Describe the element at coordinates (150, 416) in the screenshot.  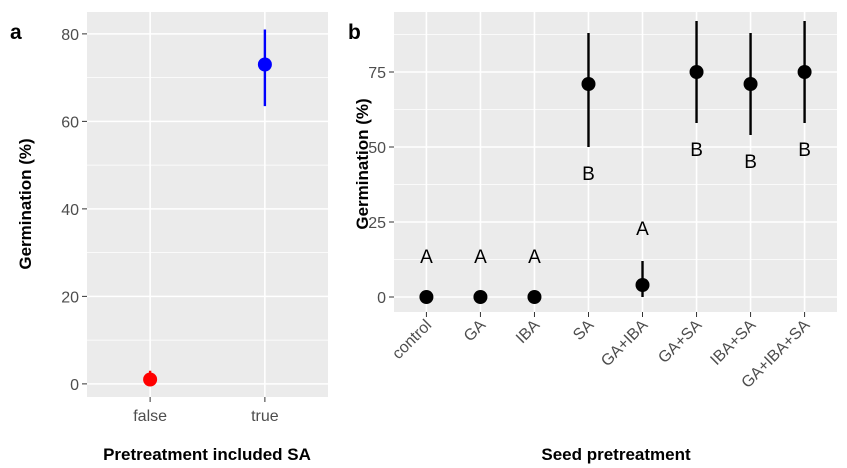
I see `x-tick-label: false` at that location.